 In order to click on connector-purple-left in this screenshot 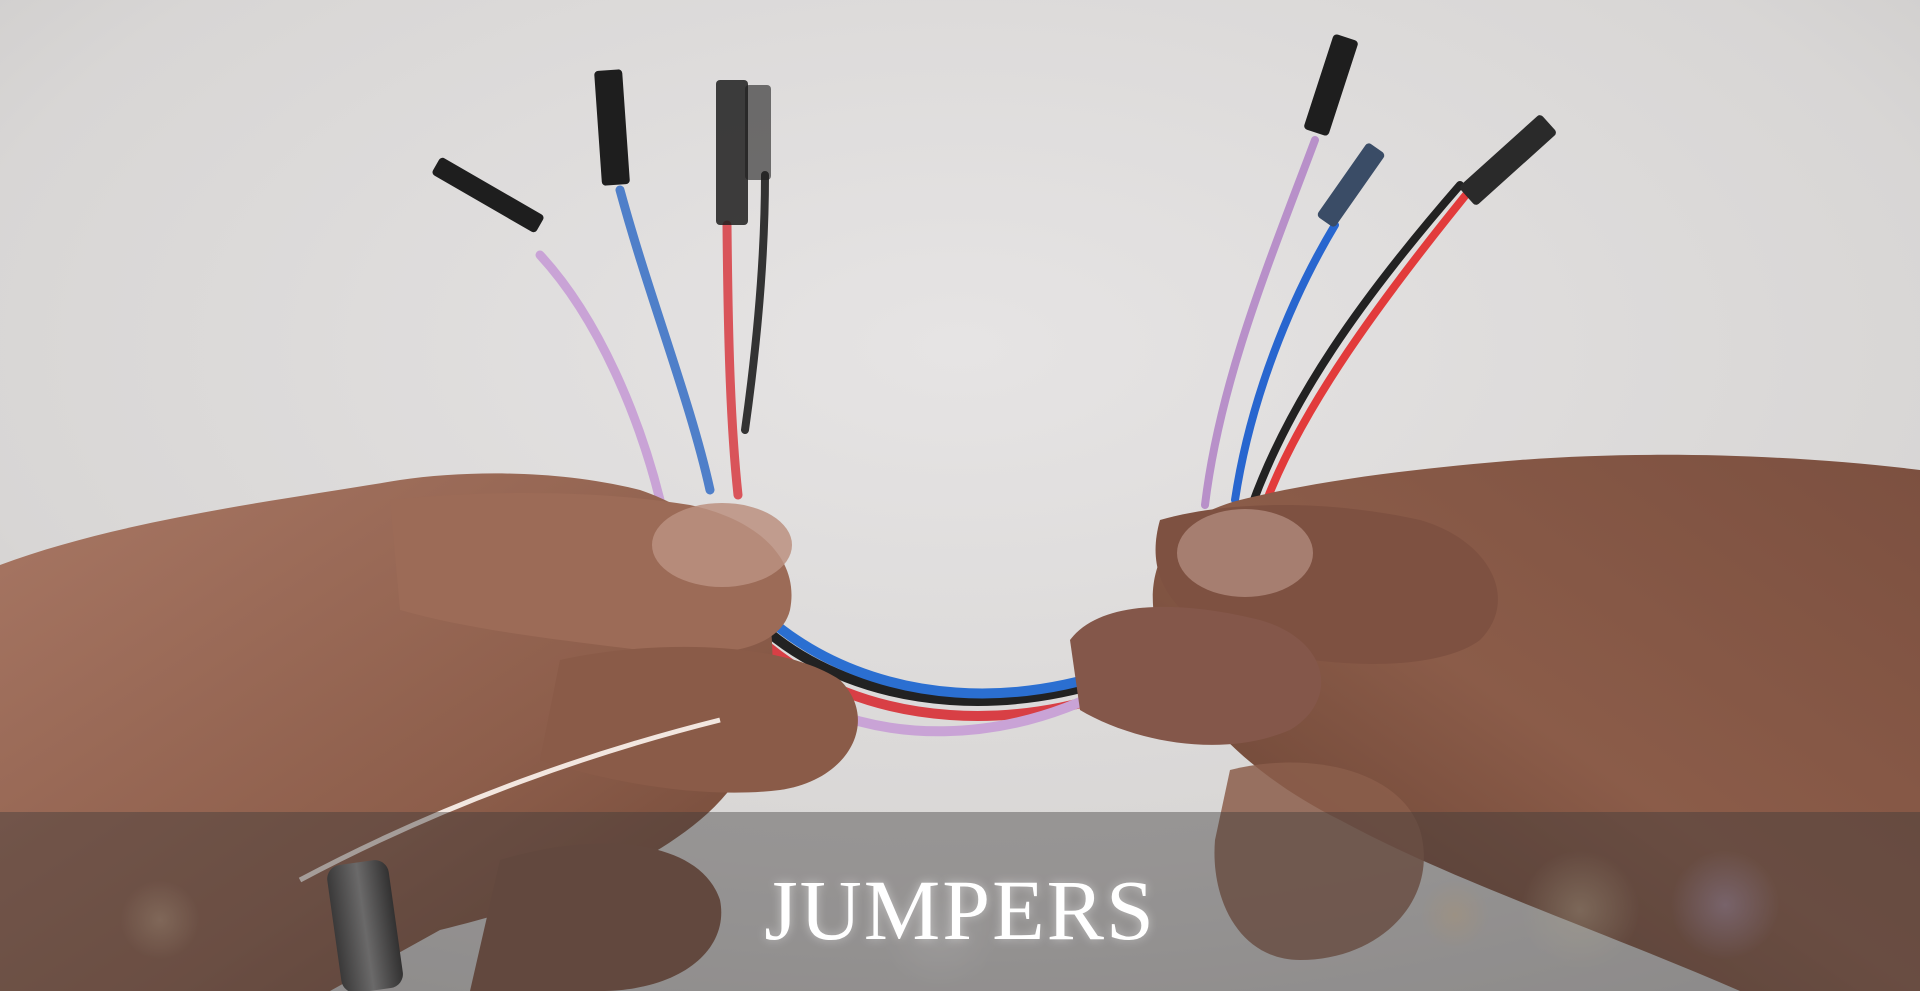, I will do `click(488, 195)`.